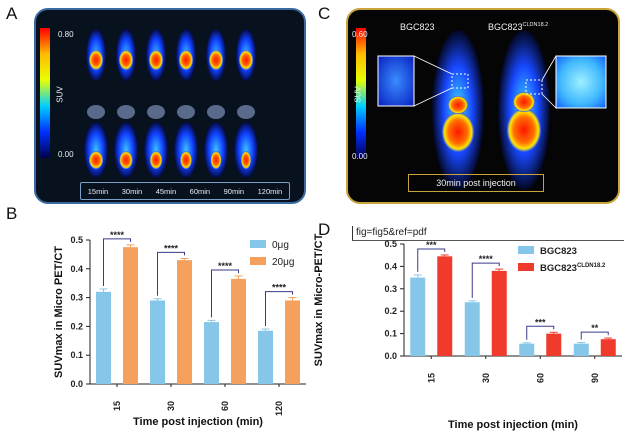 Image resolution: width=624 pixels, height=432 pixels. I want to click on time-label: 30min, so click(132, 191).